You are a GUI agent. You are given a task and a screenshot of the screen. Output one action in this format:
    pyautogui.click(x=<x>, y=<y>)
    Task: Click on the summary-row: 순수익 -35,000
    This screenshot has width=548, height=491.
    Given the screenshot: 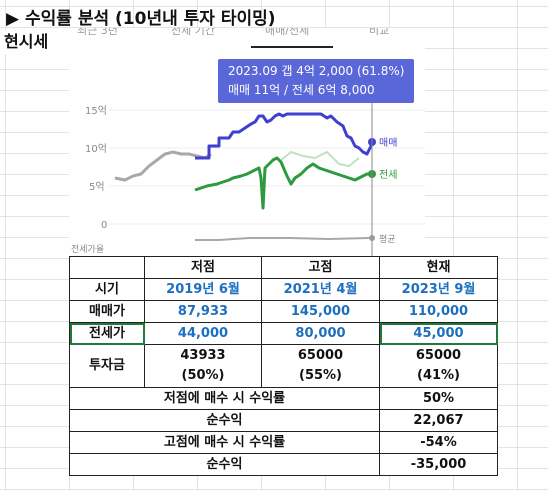 What is the action you would take?
    pyautogui.click(x=283, y=464)
    